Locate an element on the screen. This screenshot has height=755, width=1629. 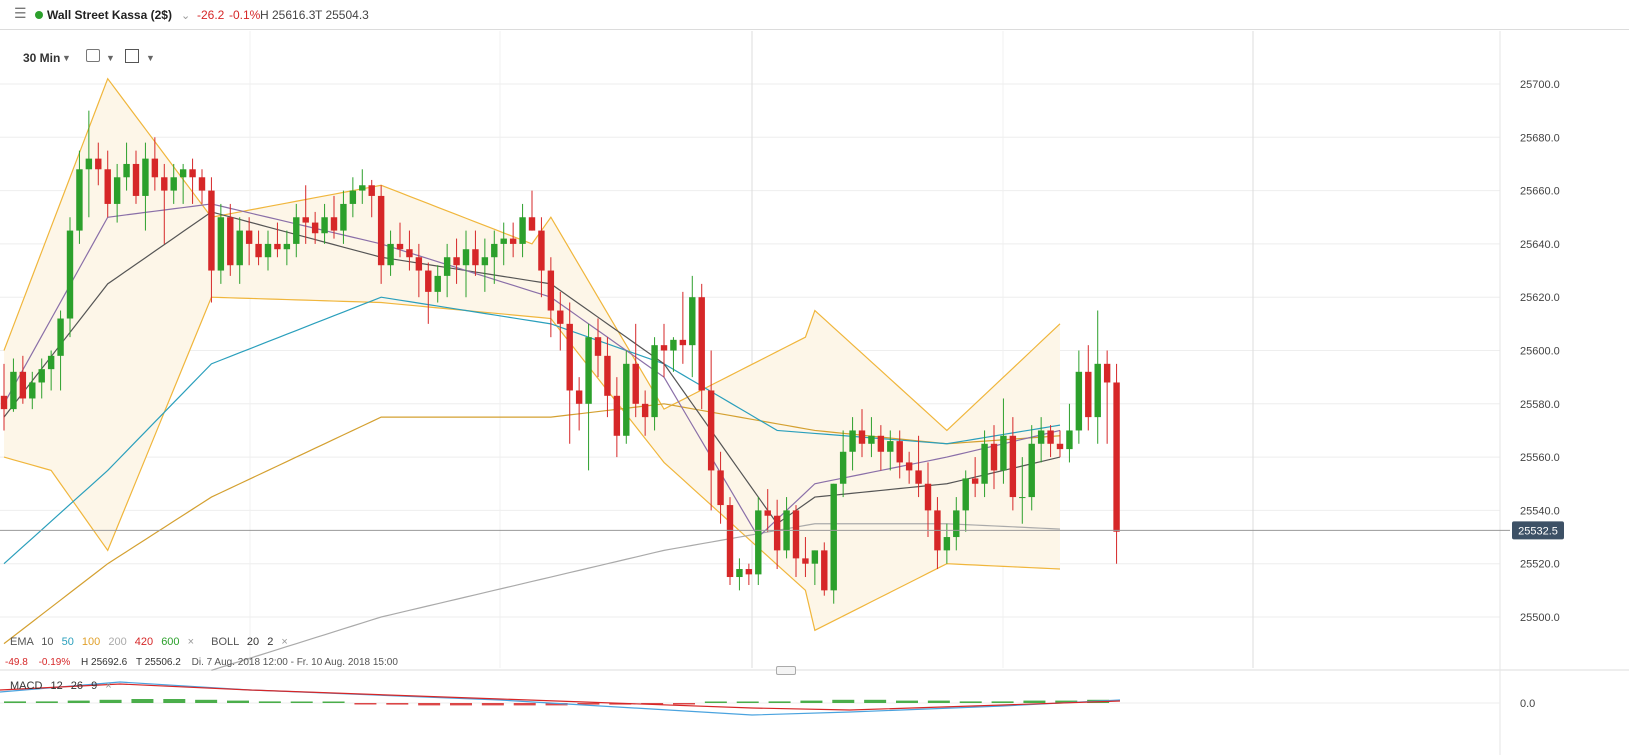
macd-remove-icon: × is located at coordinates (108, 686).